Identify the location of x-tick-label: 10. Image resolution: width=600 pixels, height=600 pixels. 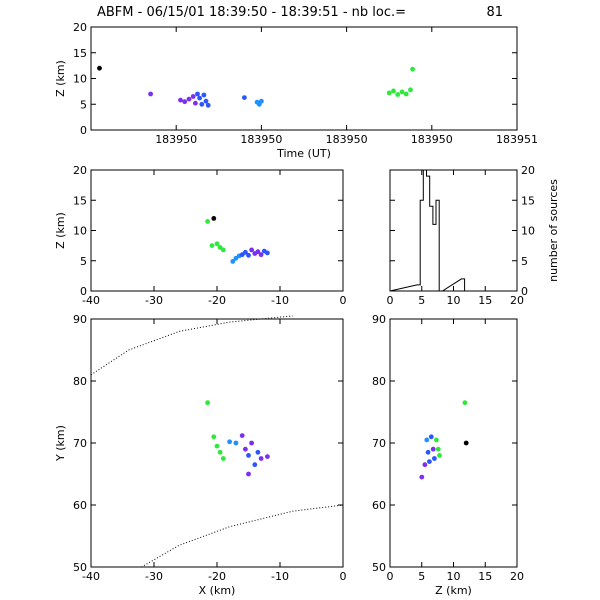
(454, 576).